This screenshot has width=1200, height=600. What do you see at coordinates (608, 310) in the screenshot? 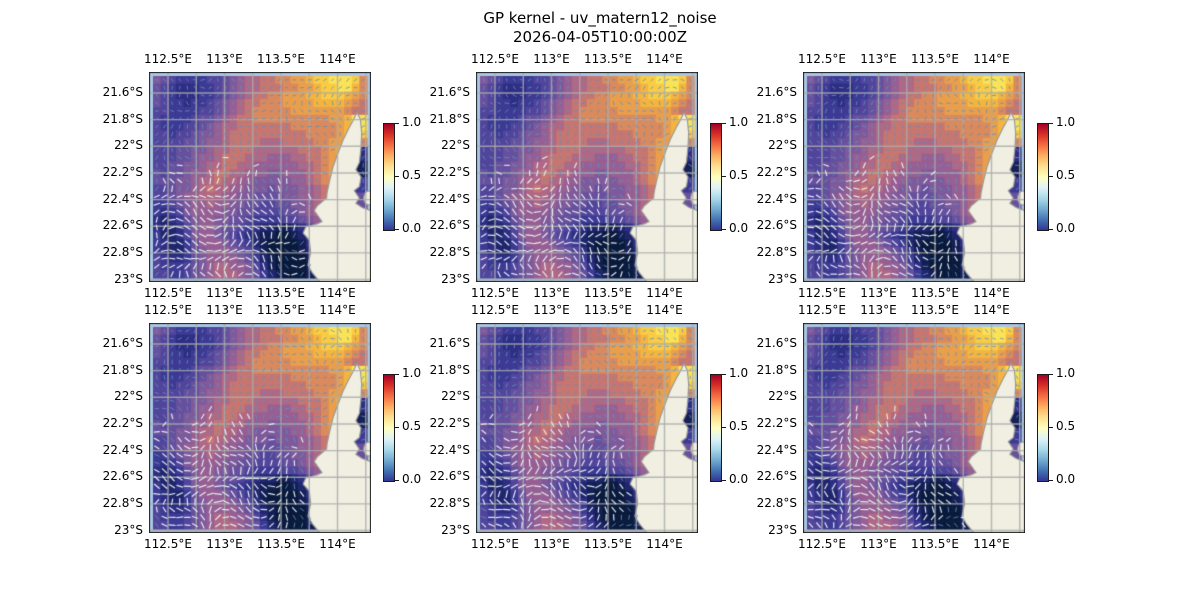
I see `x-tick-top-r1c1-2: 113.5°E` at bounding box center [608, 310].